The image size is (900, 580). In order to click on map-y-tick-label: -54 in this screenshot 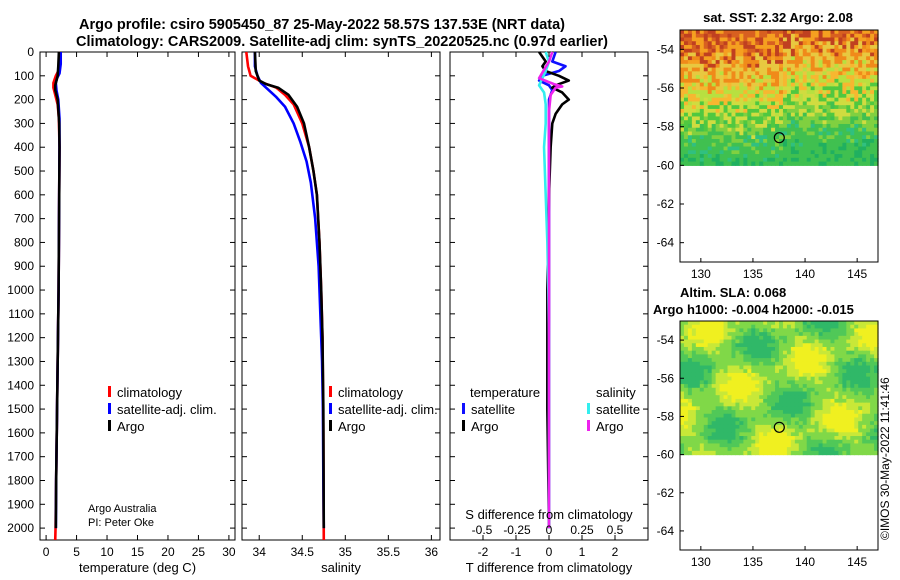, I will do `click(666, 49)`.